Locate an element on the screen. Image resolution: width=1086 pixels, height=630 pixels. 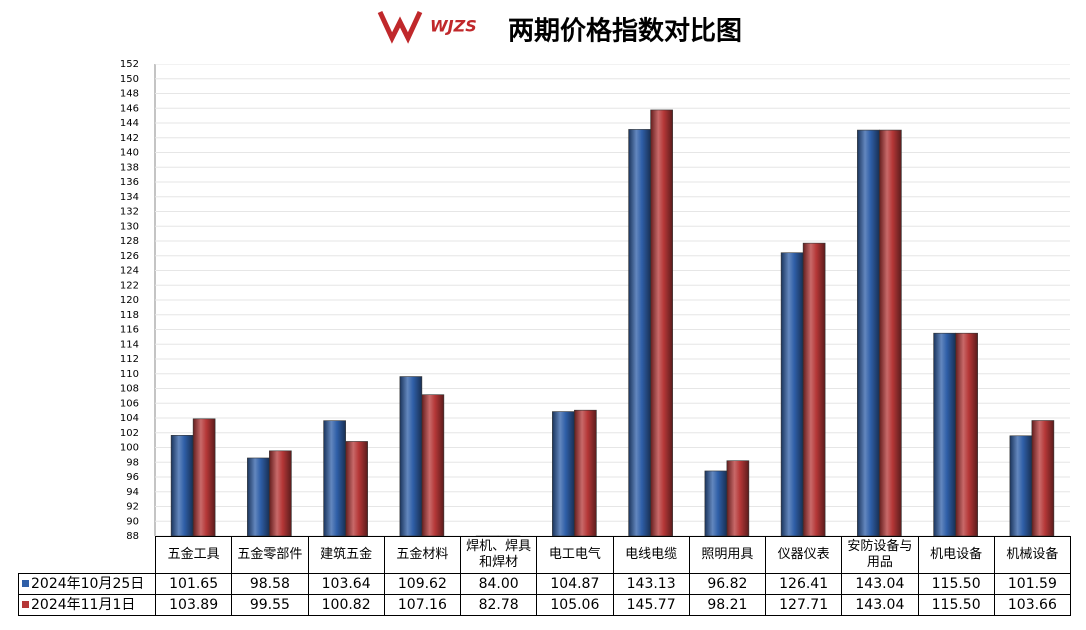
y-tick-label: 150 is located at coordinates (129, 79).